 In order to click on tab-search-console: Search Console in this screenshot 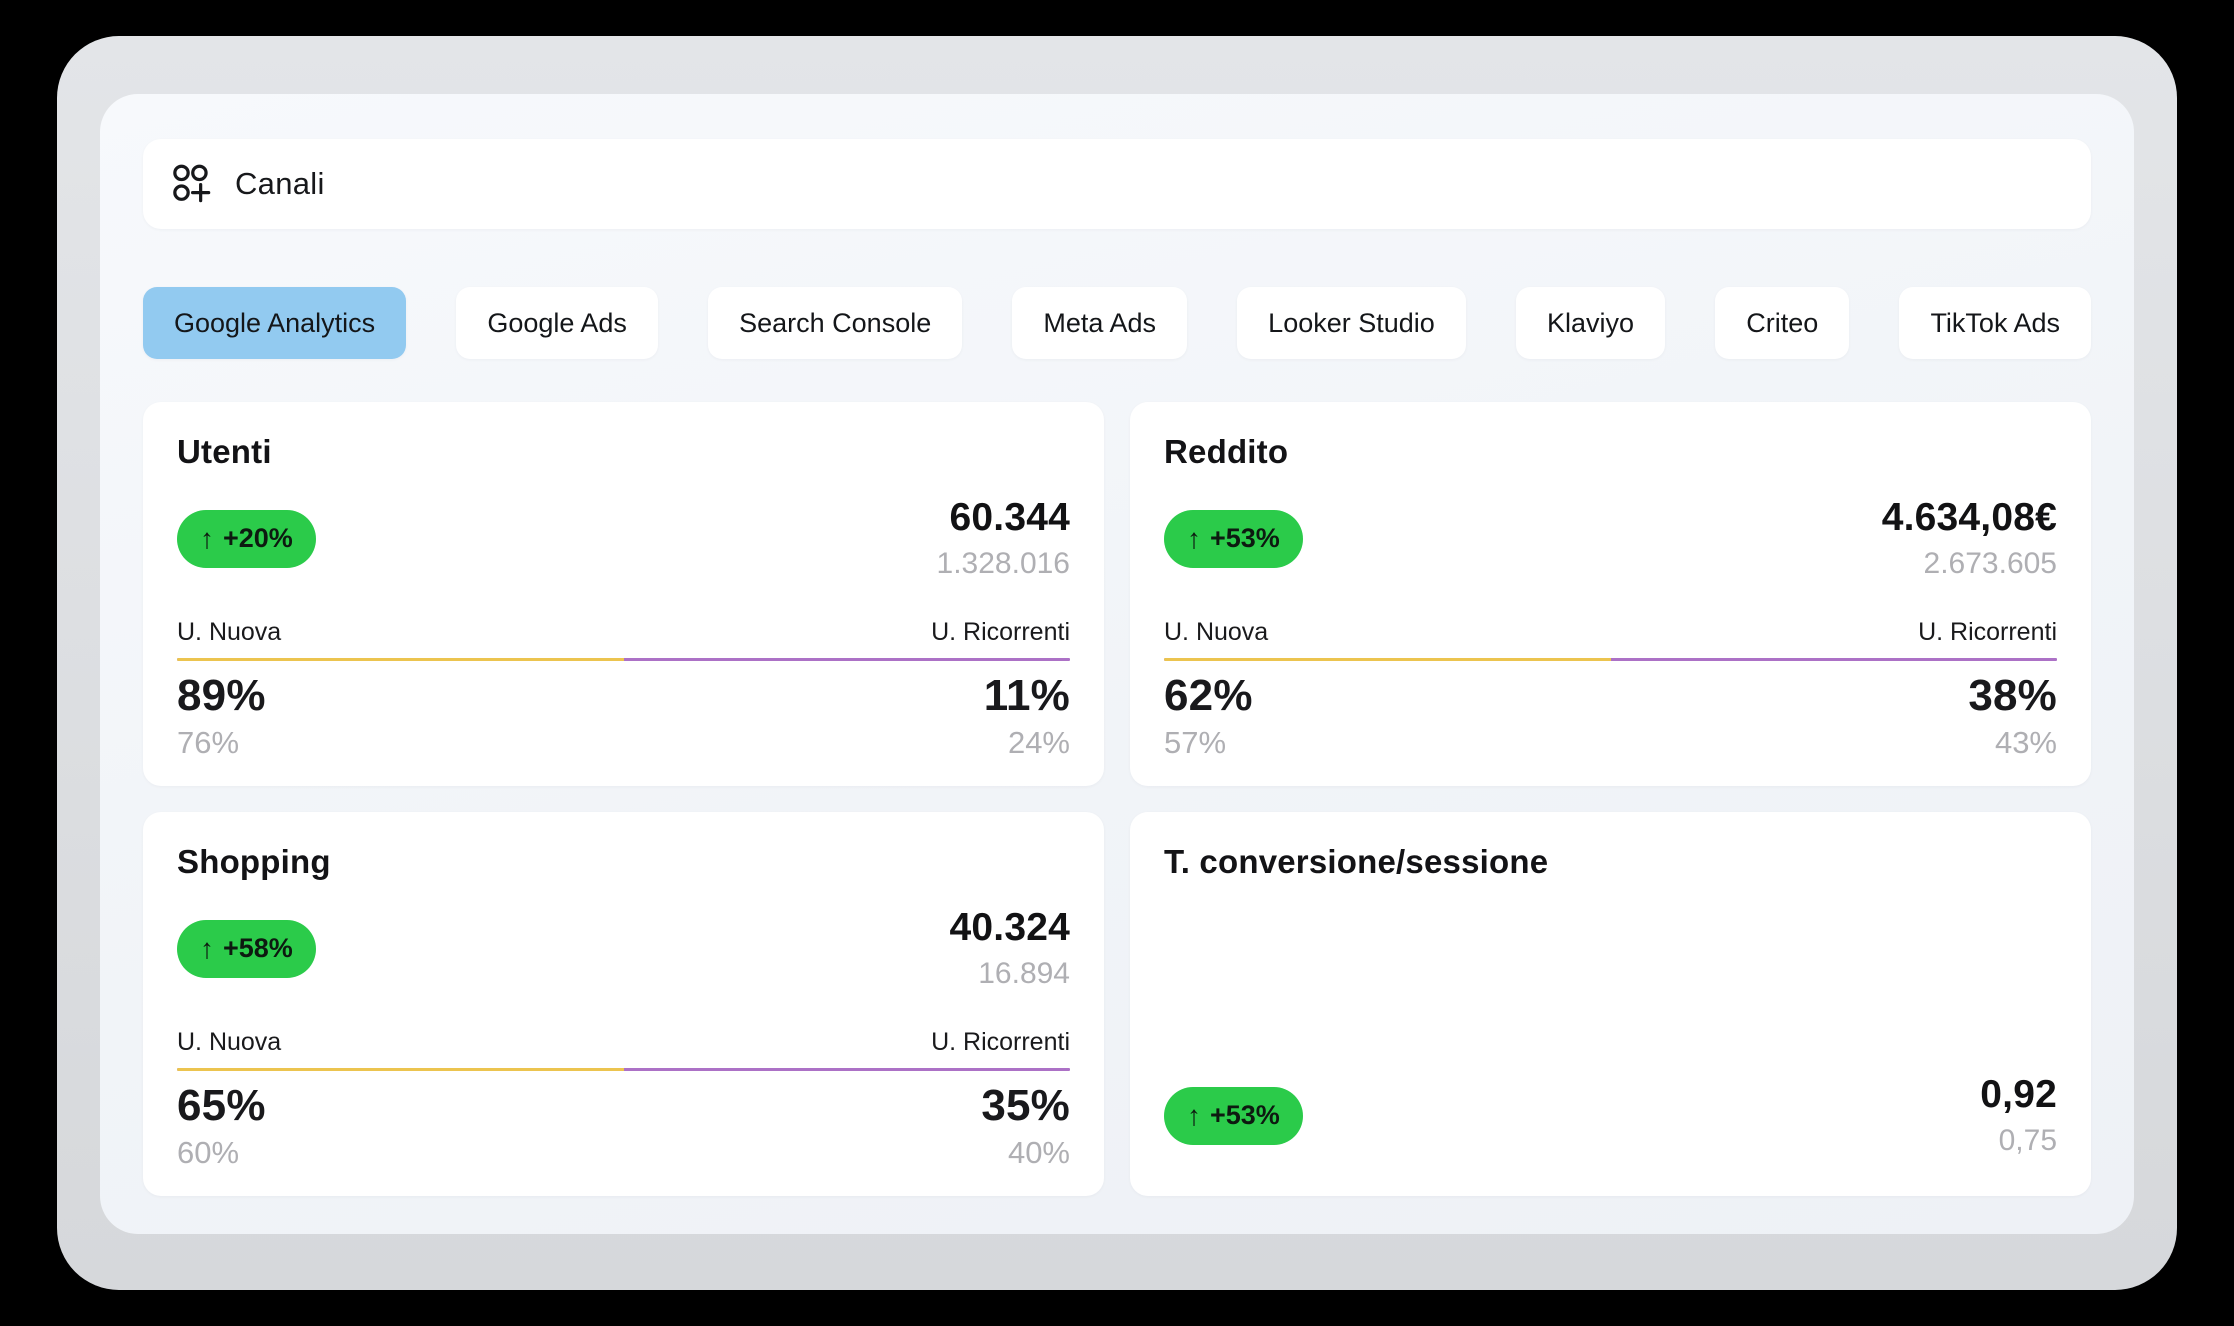, I will do `click(835, 323)`.